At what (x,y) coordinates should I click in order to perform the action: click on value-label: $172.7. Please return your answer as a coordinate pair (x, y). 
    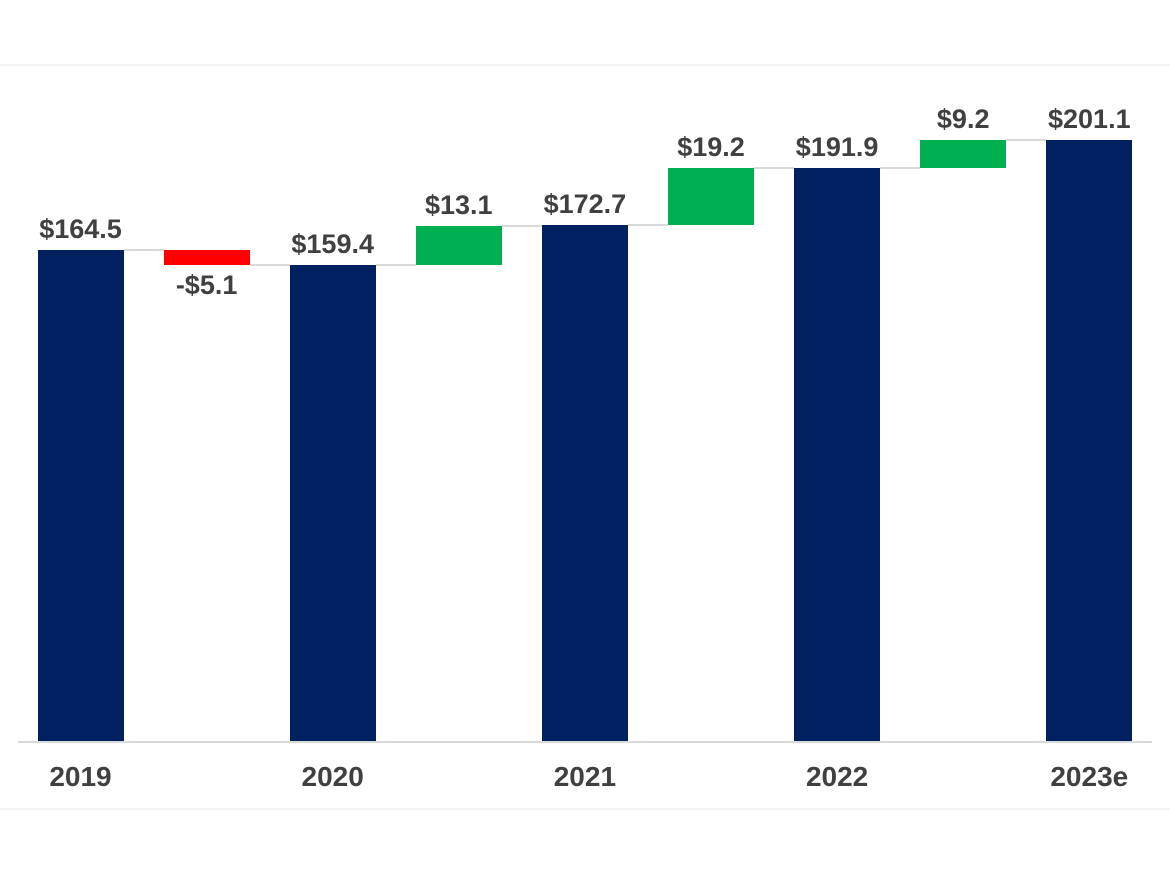
    Looking at the image, I should click on (585, 204).